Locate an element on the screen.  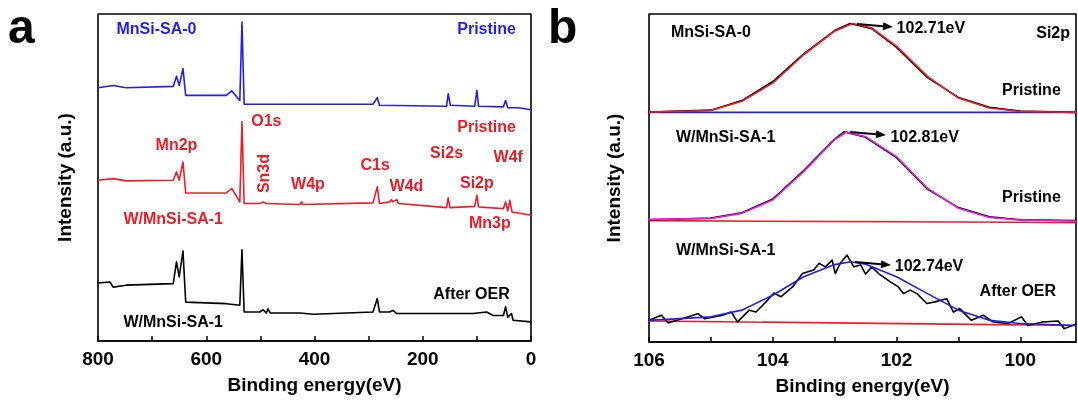
x-tick-label: 100 is located at coordinates (1020, 359).